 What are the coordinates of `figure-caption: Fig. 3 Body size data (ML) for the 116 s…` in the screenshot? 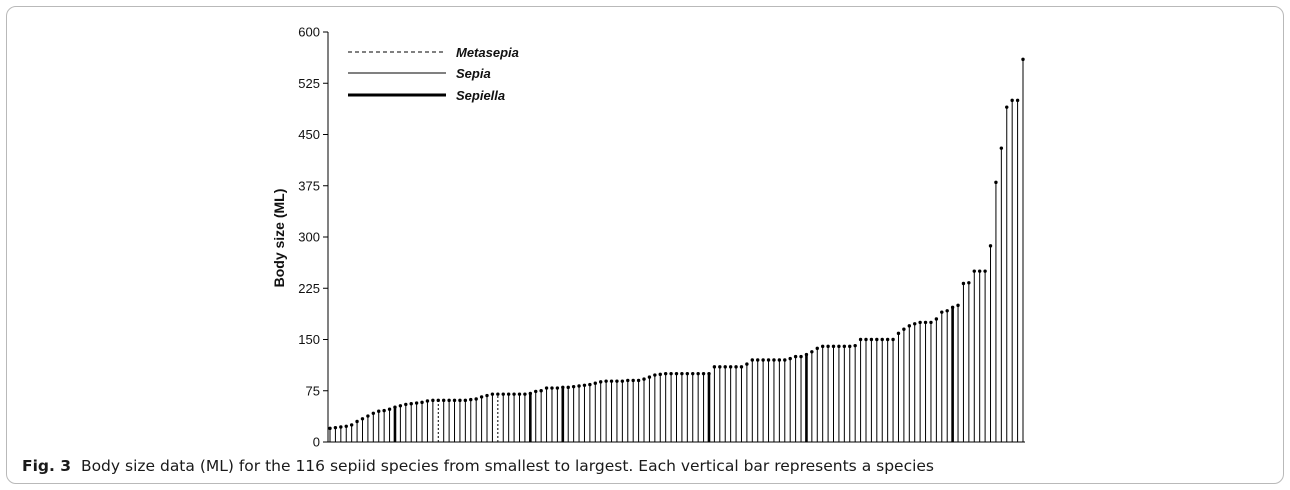 It's located at (478, 466).